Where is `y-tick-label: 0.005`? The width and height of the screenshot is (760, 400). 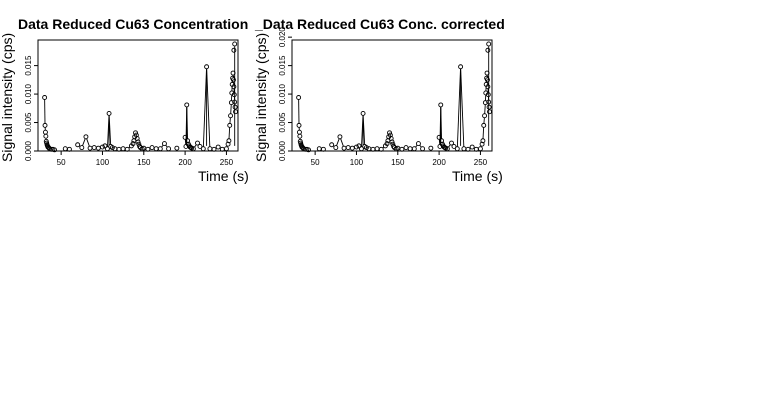
y-tick-label: 0.005 is located at coordinates (28, 122).